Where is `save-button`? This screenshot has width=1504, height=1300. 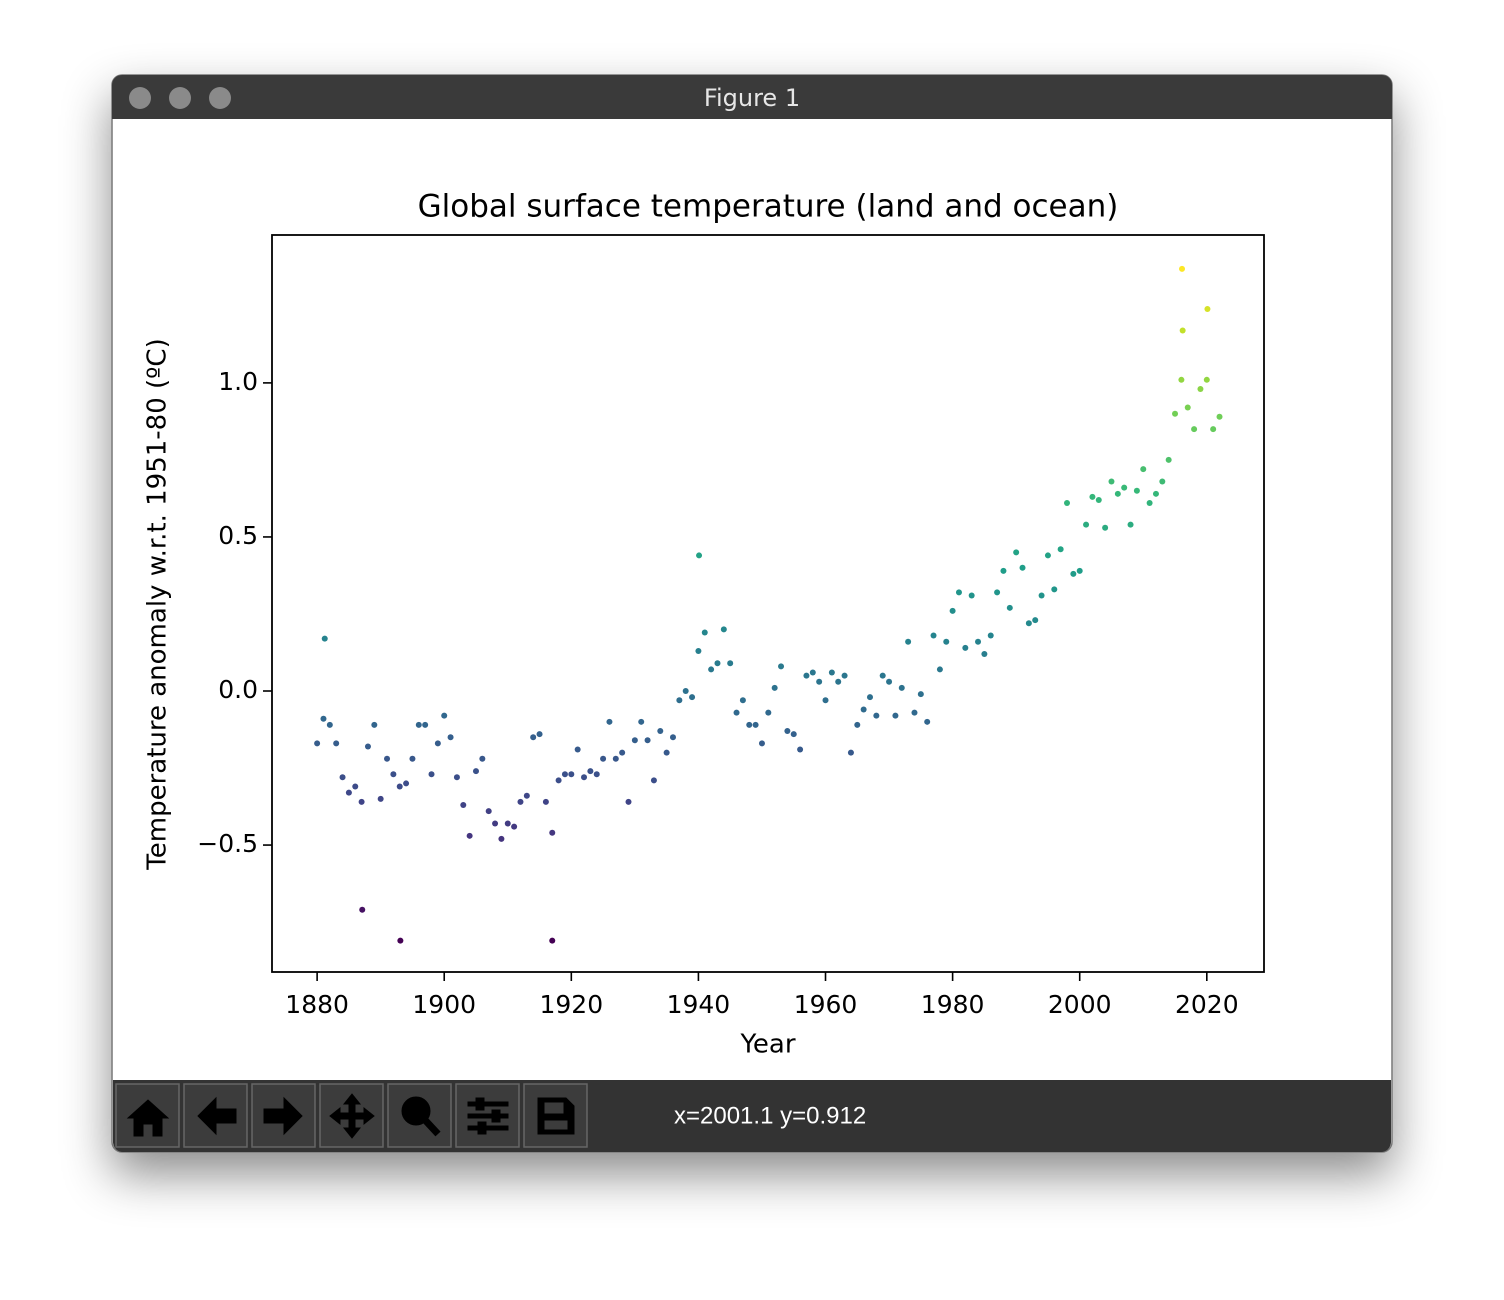
save-button is located at coordinates (555, 1115).